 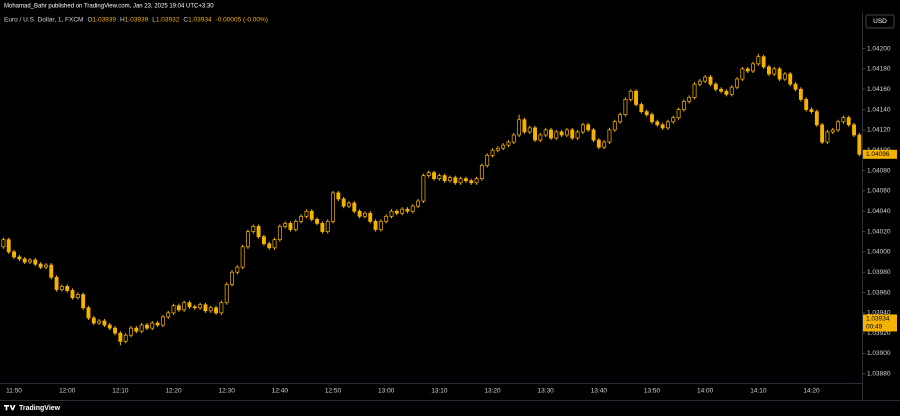 What do you see at coordinates (879, 48) in the screenshot?
I see `y-tick-label: 1.04200` at bounding box center [879, 48].